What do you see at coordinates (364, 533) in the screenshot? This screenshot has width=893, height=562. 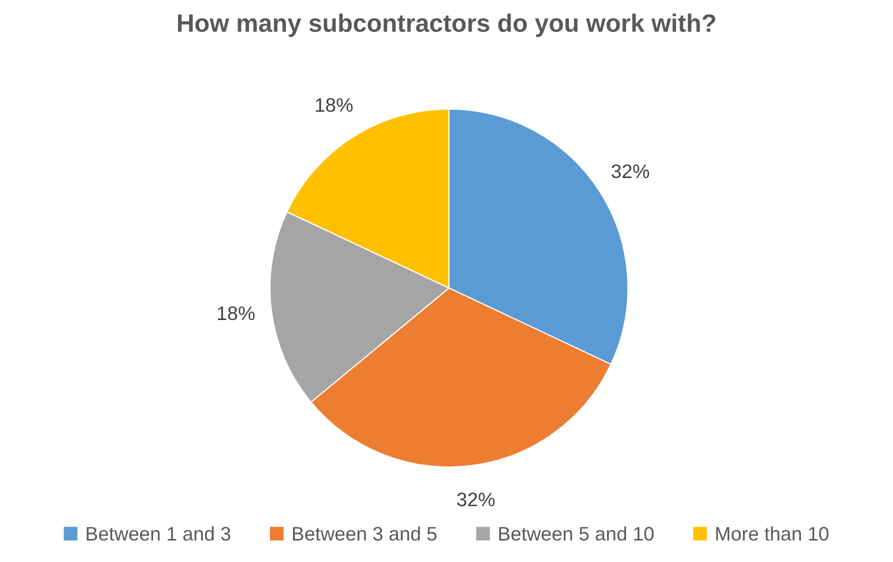 I see `legend-label: Between 3 and 5` at bounding box center [364, 533].